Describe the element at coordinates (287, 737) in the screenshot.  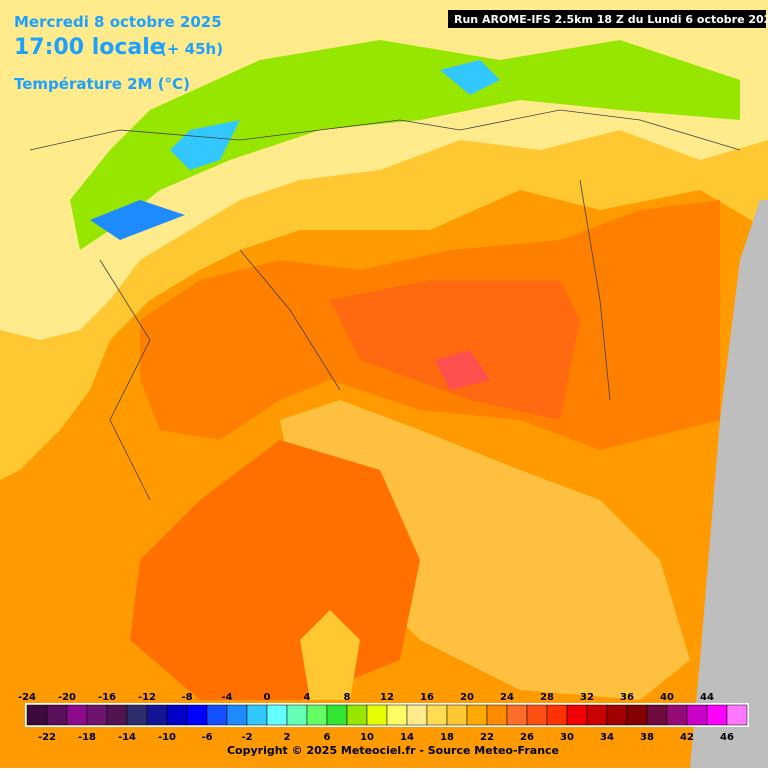
I see `legend-label: 2` at that location.